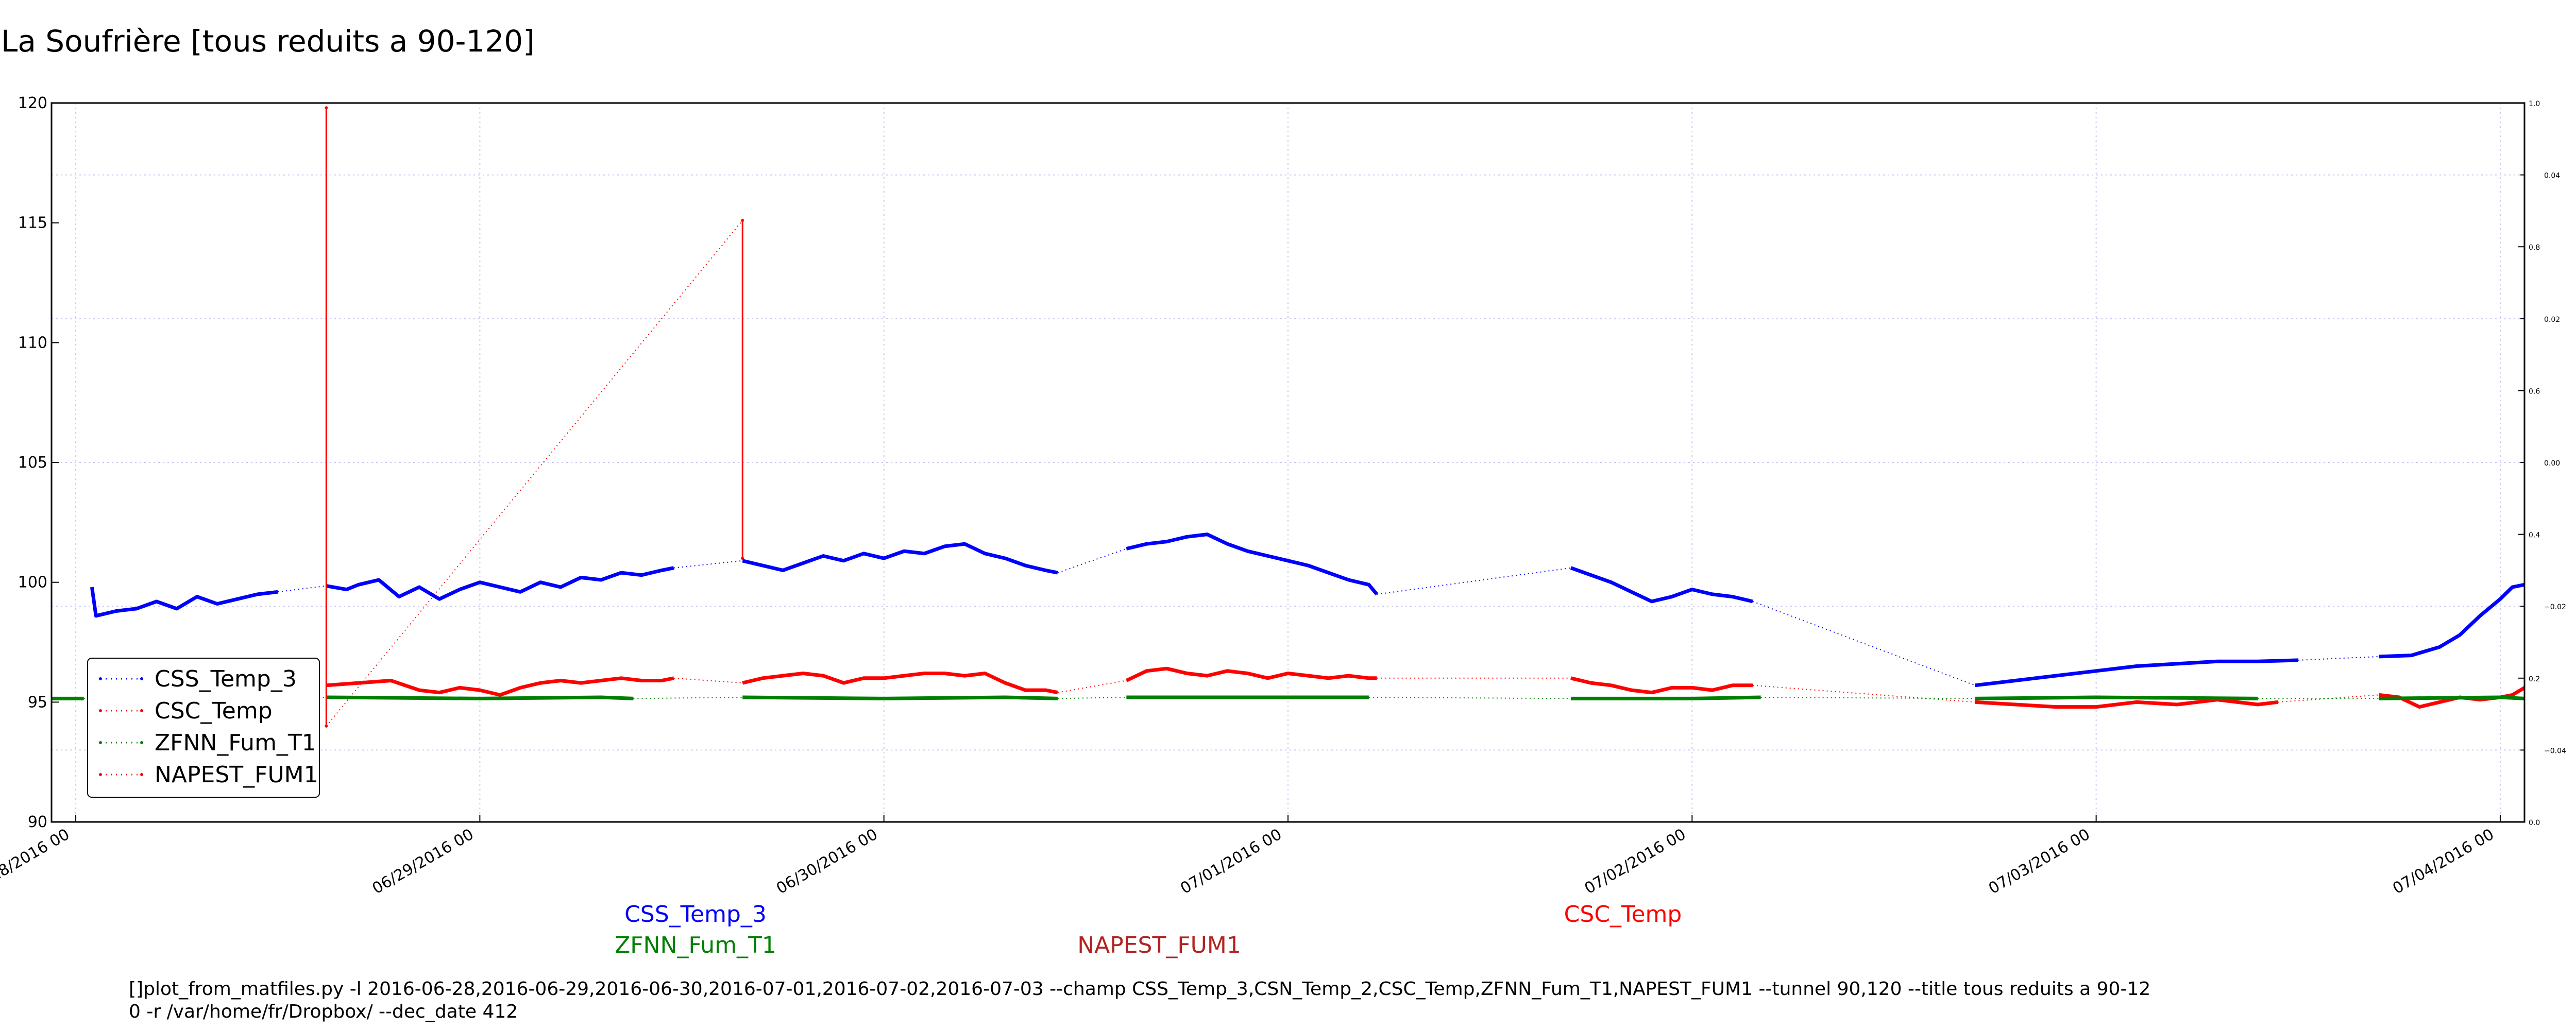 The height and width of the screenshot is (1030, 2576). Describe the element at coordinates (32, 463) in the screenshot. I see `y-tick-label-3: 105` at that location.